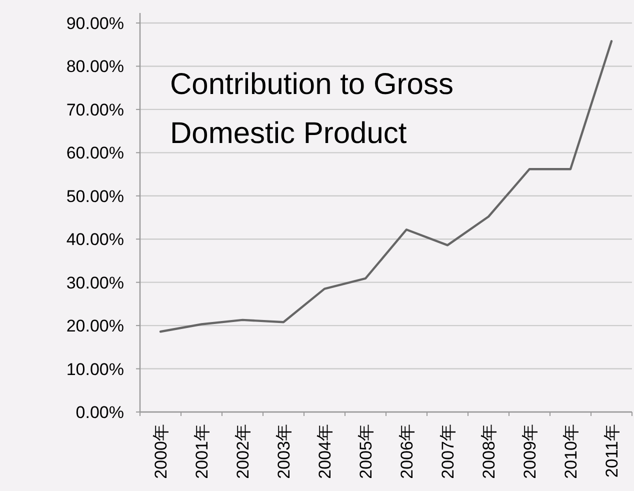 The image size is (634, 491). Describe the element at coordinates (95, 282) in the screenshot. I see `y-tick-label: 30.00%` at that location.